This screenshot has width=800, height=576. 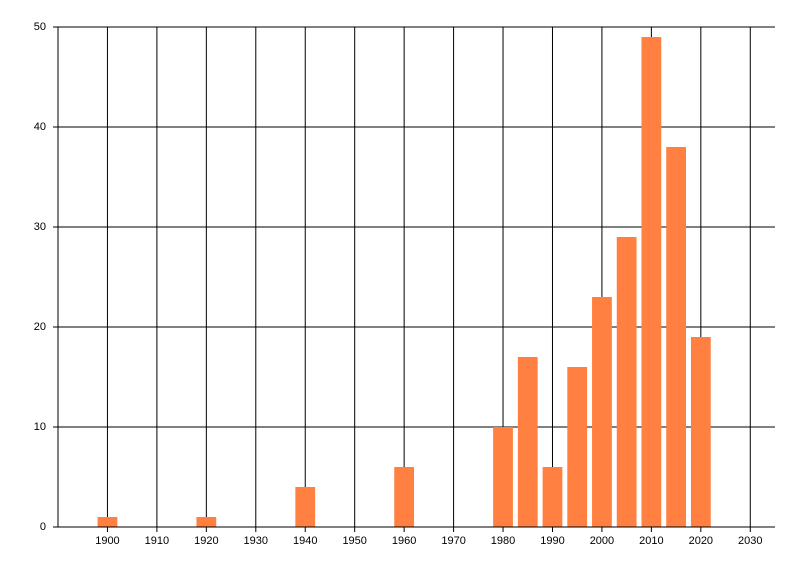 I want to click on x-tick-label: 1930, so click(x=256, y=541).